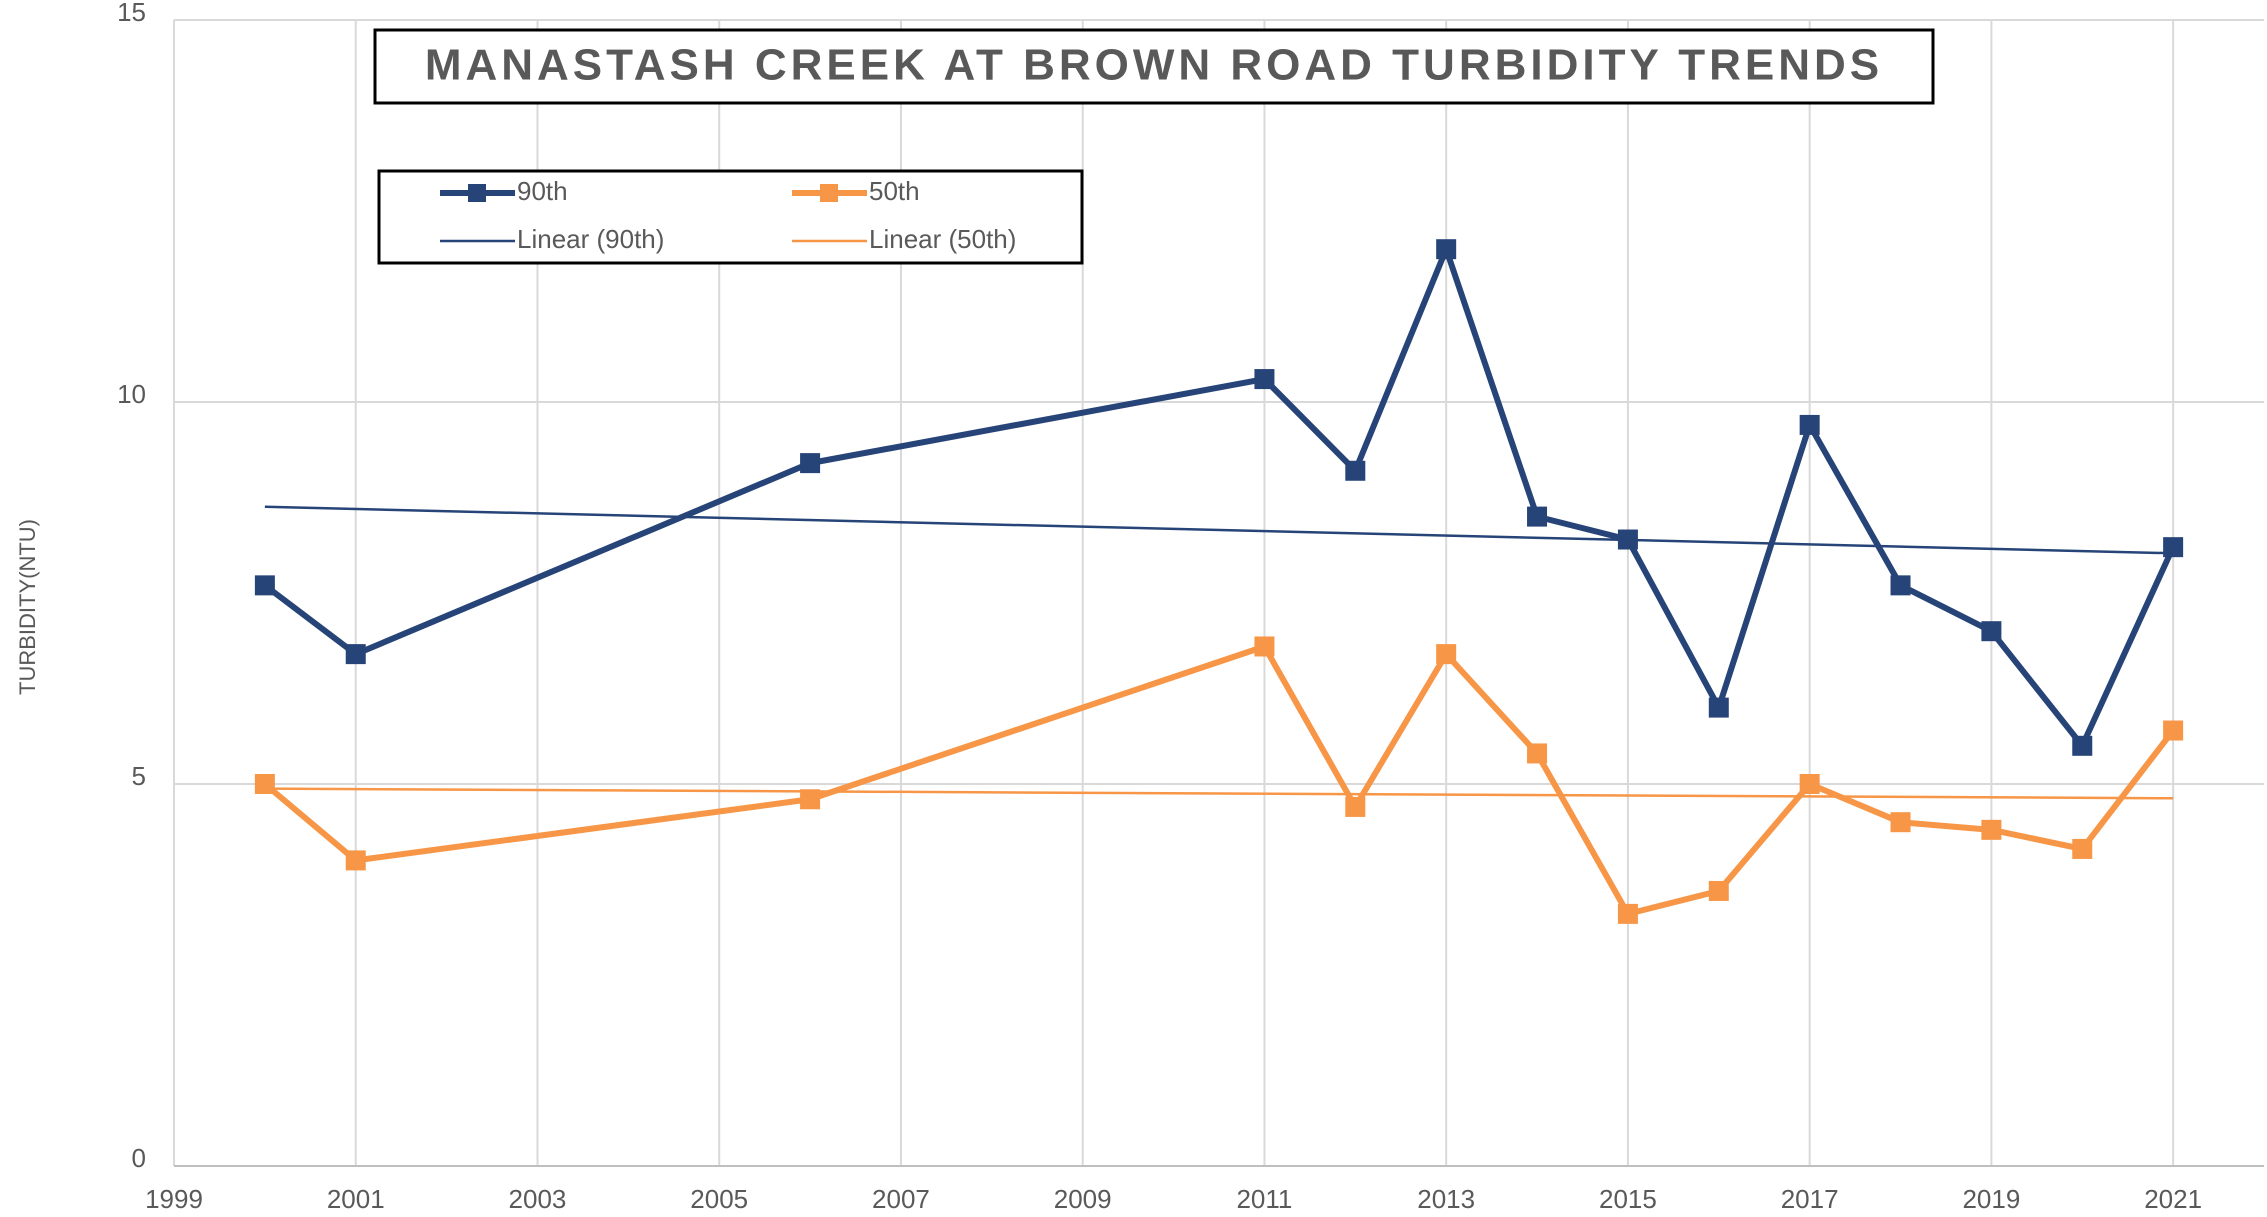 The height and width of the screenshot is (1217, 2267). What do you see at coordinates (894, 191) in the screenshot?
I see `legend-label: 50th` at bounding box center [894, 191].